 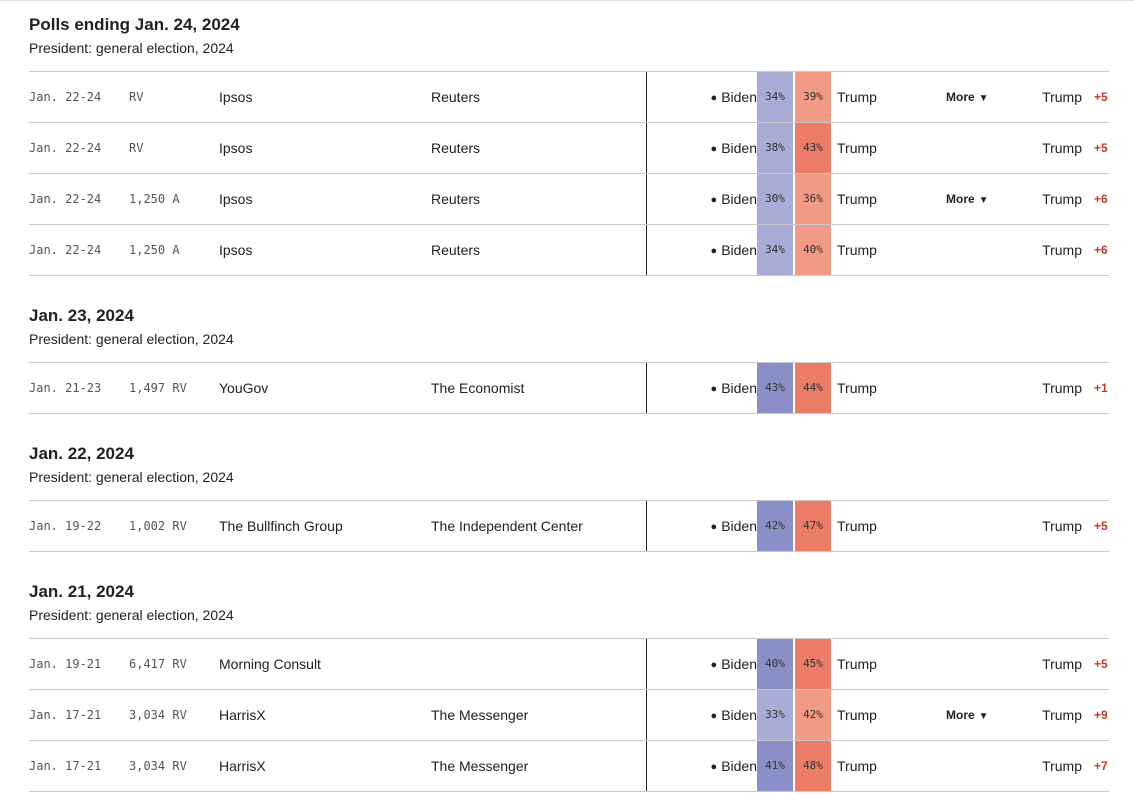 I want to click on dem-percent: 34%, so click(x=775, y=250).